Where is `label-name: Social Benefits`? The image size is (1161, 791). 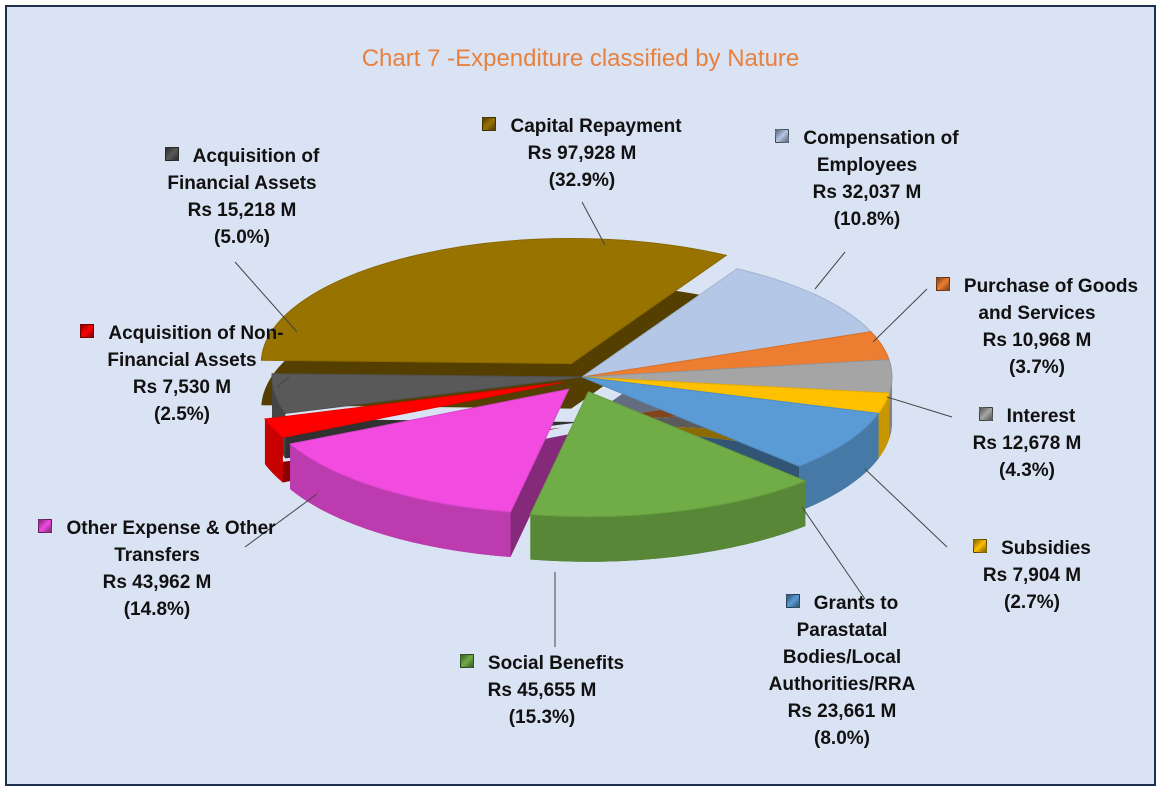 label-name: Social Benefits is located at coordinates (542, 663).